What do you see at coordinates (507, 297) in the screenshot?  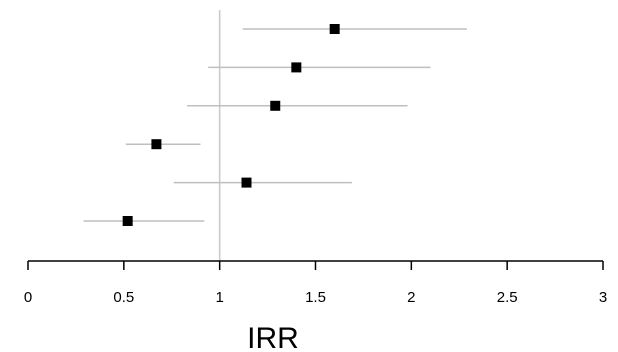 I see `x-tick-label-6: 2.5` at bounding box center [507, 297].